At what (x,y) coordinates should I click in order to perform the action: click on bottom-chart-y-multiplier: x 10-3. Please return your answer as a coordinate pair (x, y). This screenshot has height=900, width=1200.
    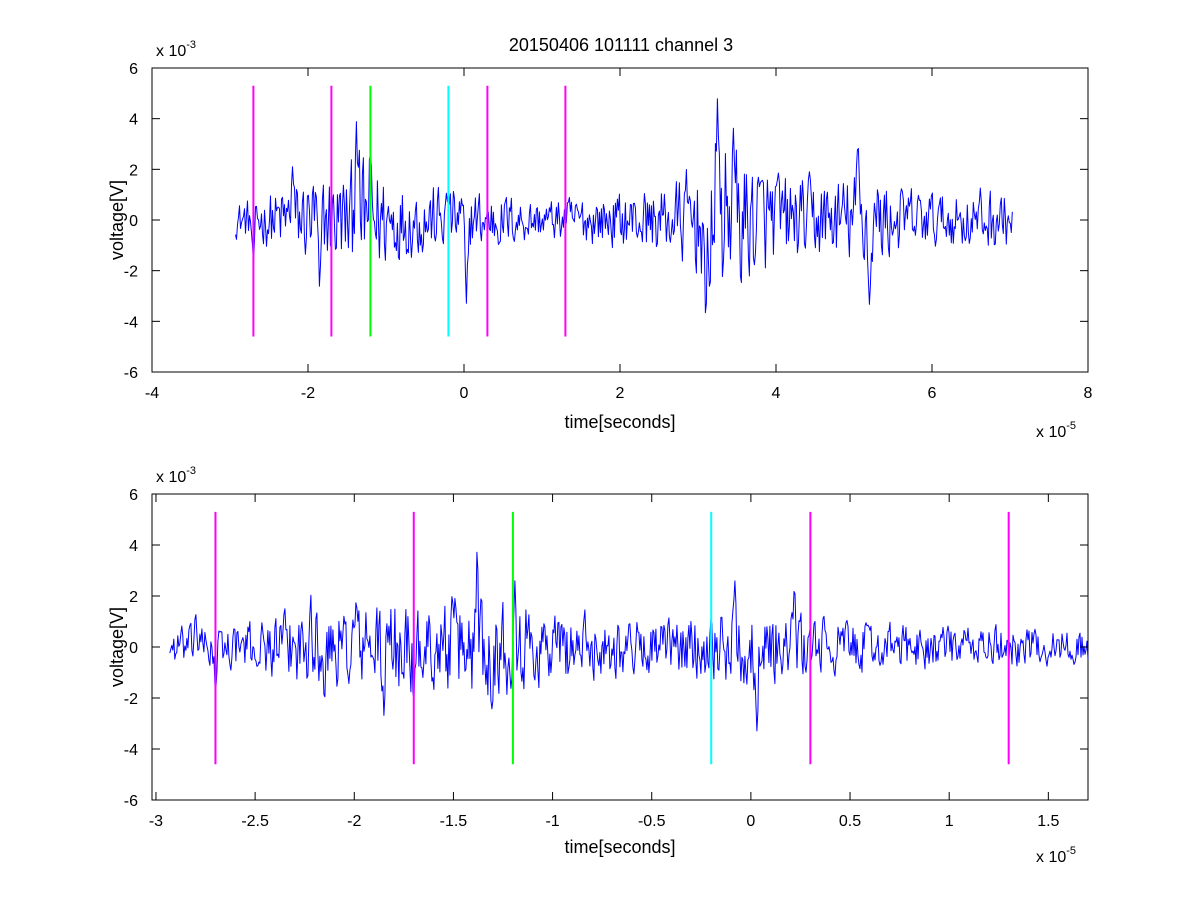
    Looking at the image, I should click on (176, 475).